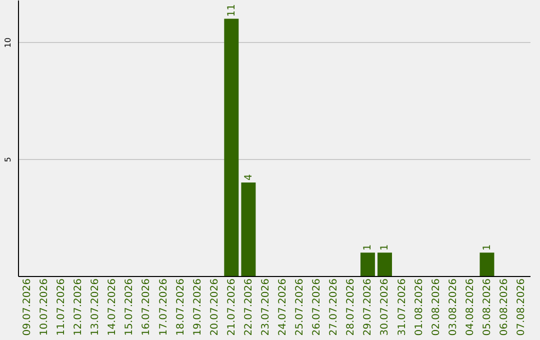 Image resolution: width=540 pixels, height=340 pixels. What do you see at coordinates (487, 307) in the screenshot?
I see `x-tick-label: 05.08.2026` at bounding box center [487, 307].